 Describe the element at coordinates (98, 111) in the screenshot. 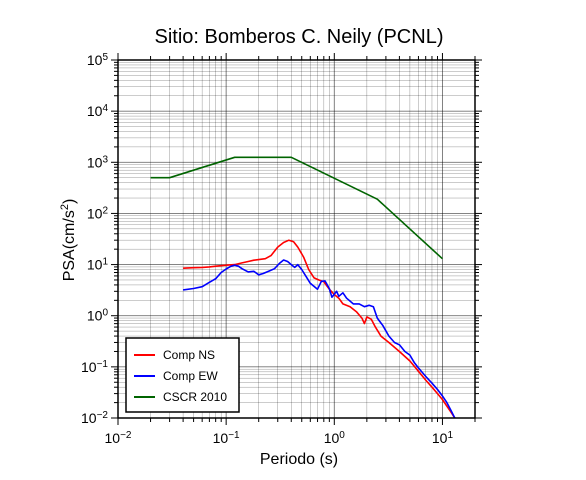

I see `y-tick-label: 10⁴` at that location.